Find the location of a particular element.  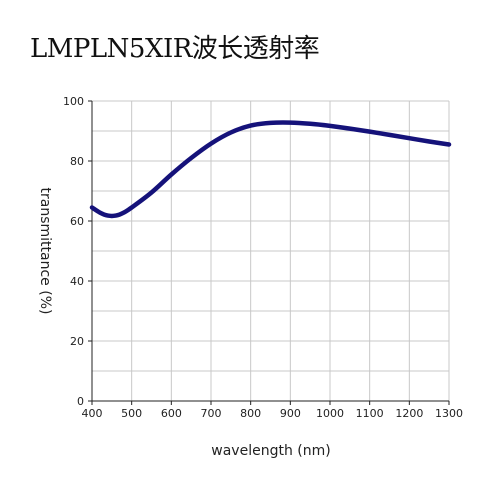

x-axis-label: wavelength (nm) is located at coordinates (270, 451).